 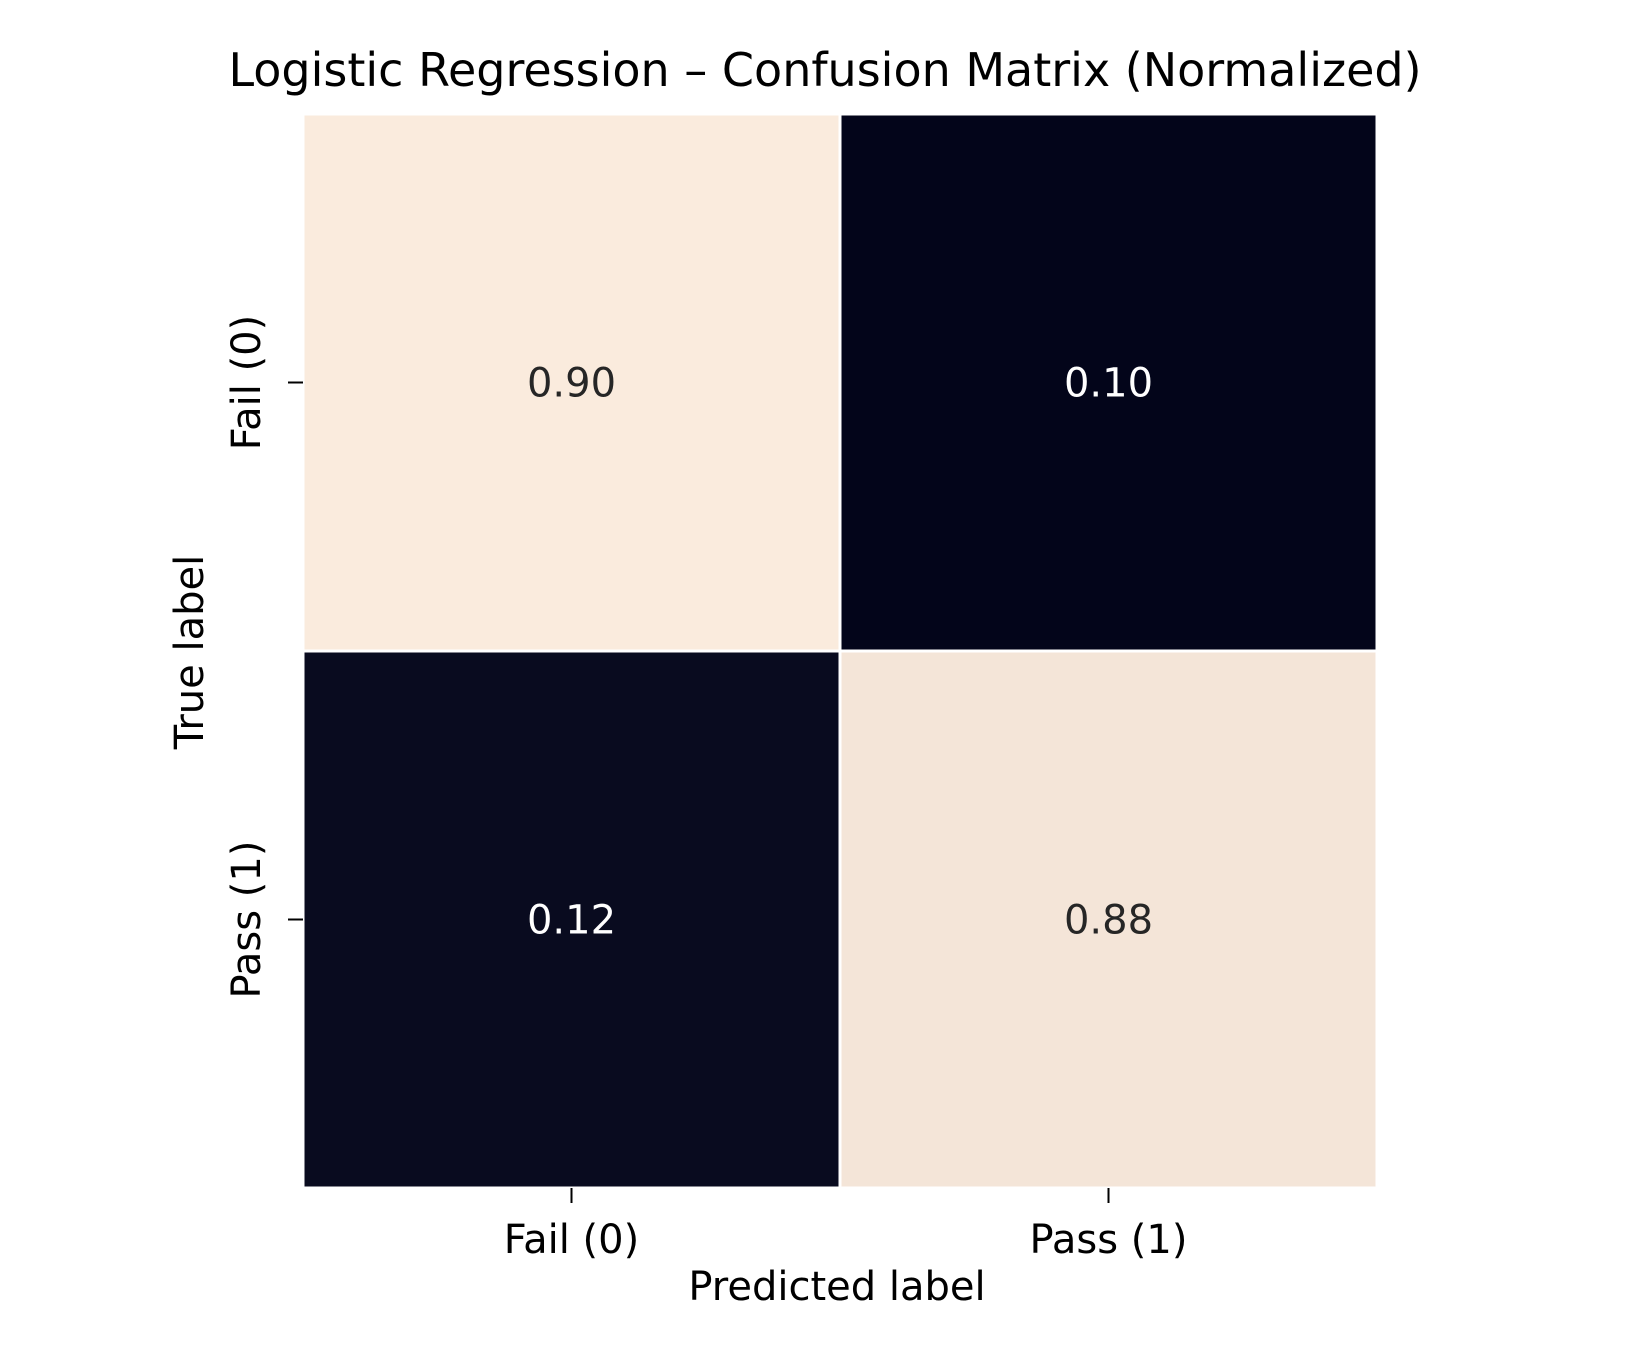 What do you see at coordinates (571, 1240) in the screenshot?
I see `x-tick-label-0: Fail (0)` at bounding box center [571, 1240].